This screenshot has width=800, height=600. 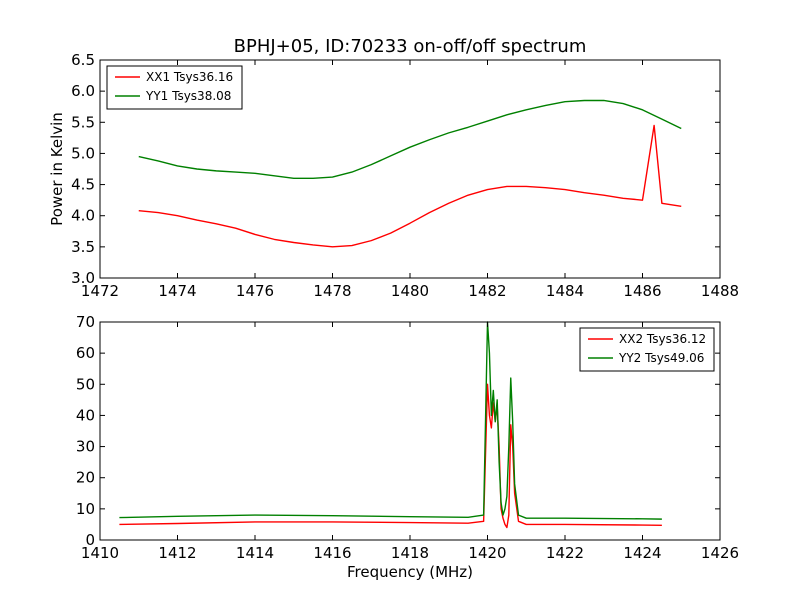 I want to click on y-tick-label: 30, so click(x=85, y=447).